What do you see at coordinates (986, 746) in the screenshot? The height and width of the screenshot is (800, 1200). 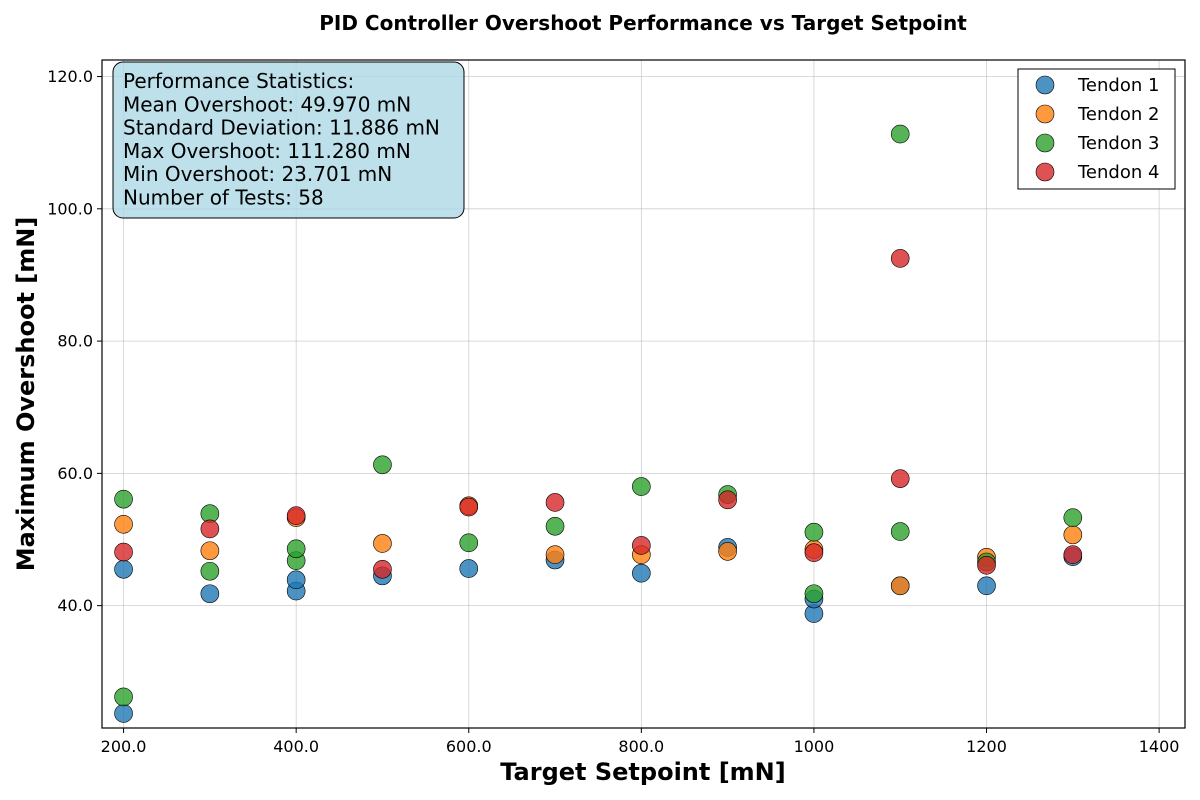 I see `x-tick-label: 1200` at bounding box center [986, 746].